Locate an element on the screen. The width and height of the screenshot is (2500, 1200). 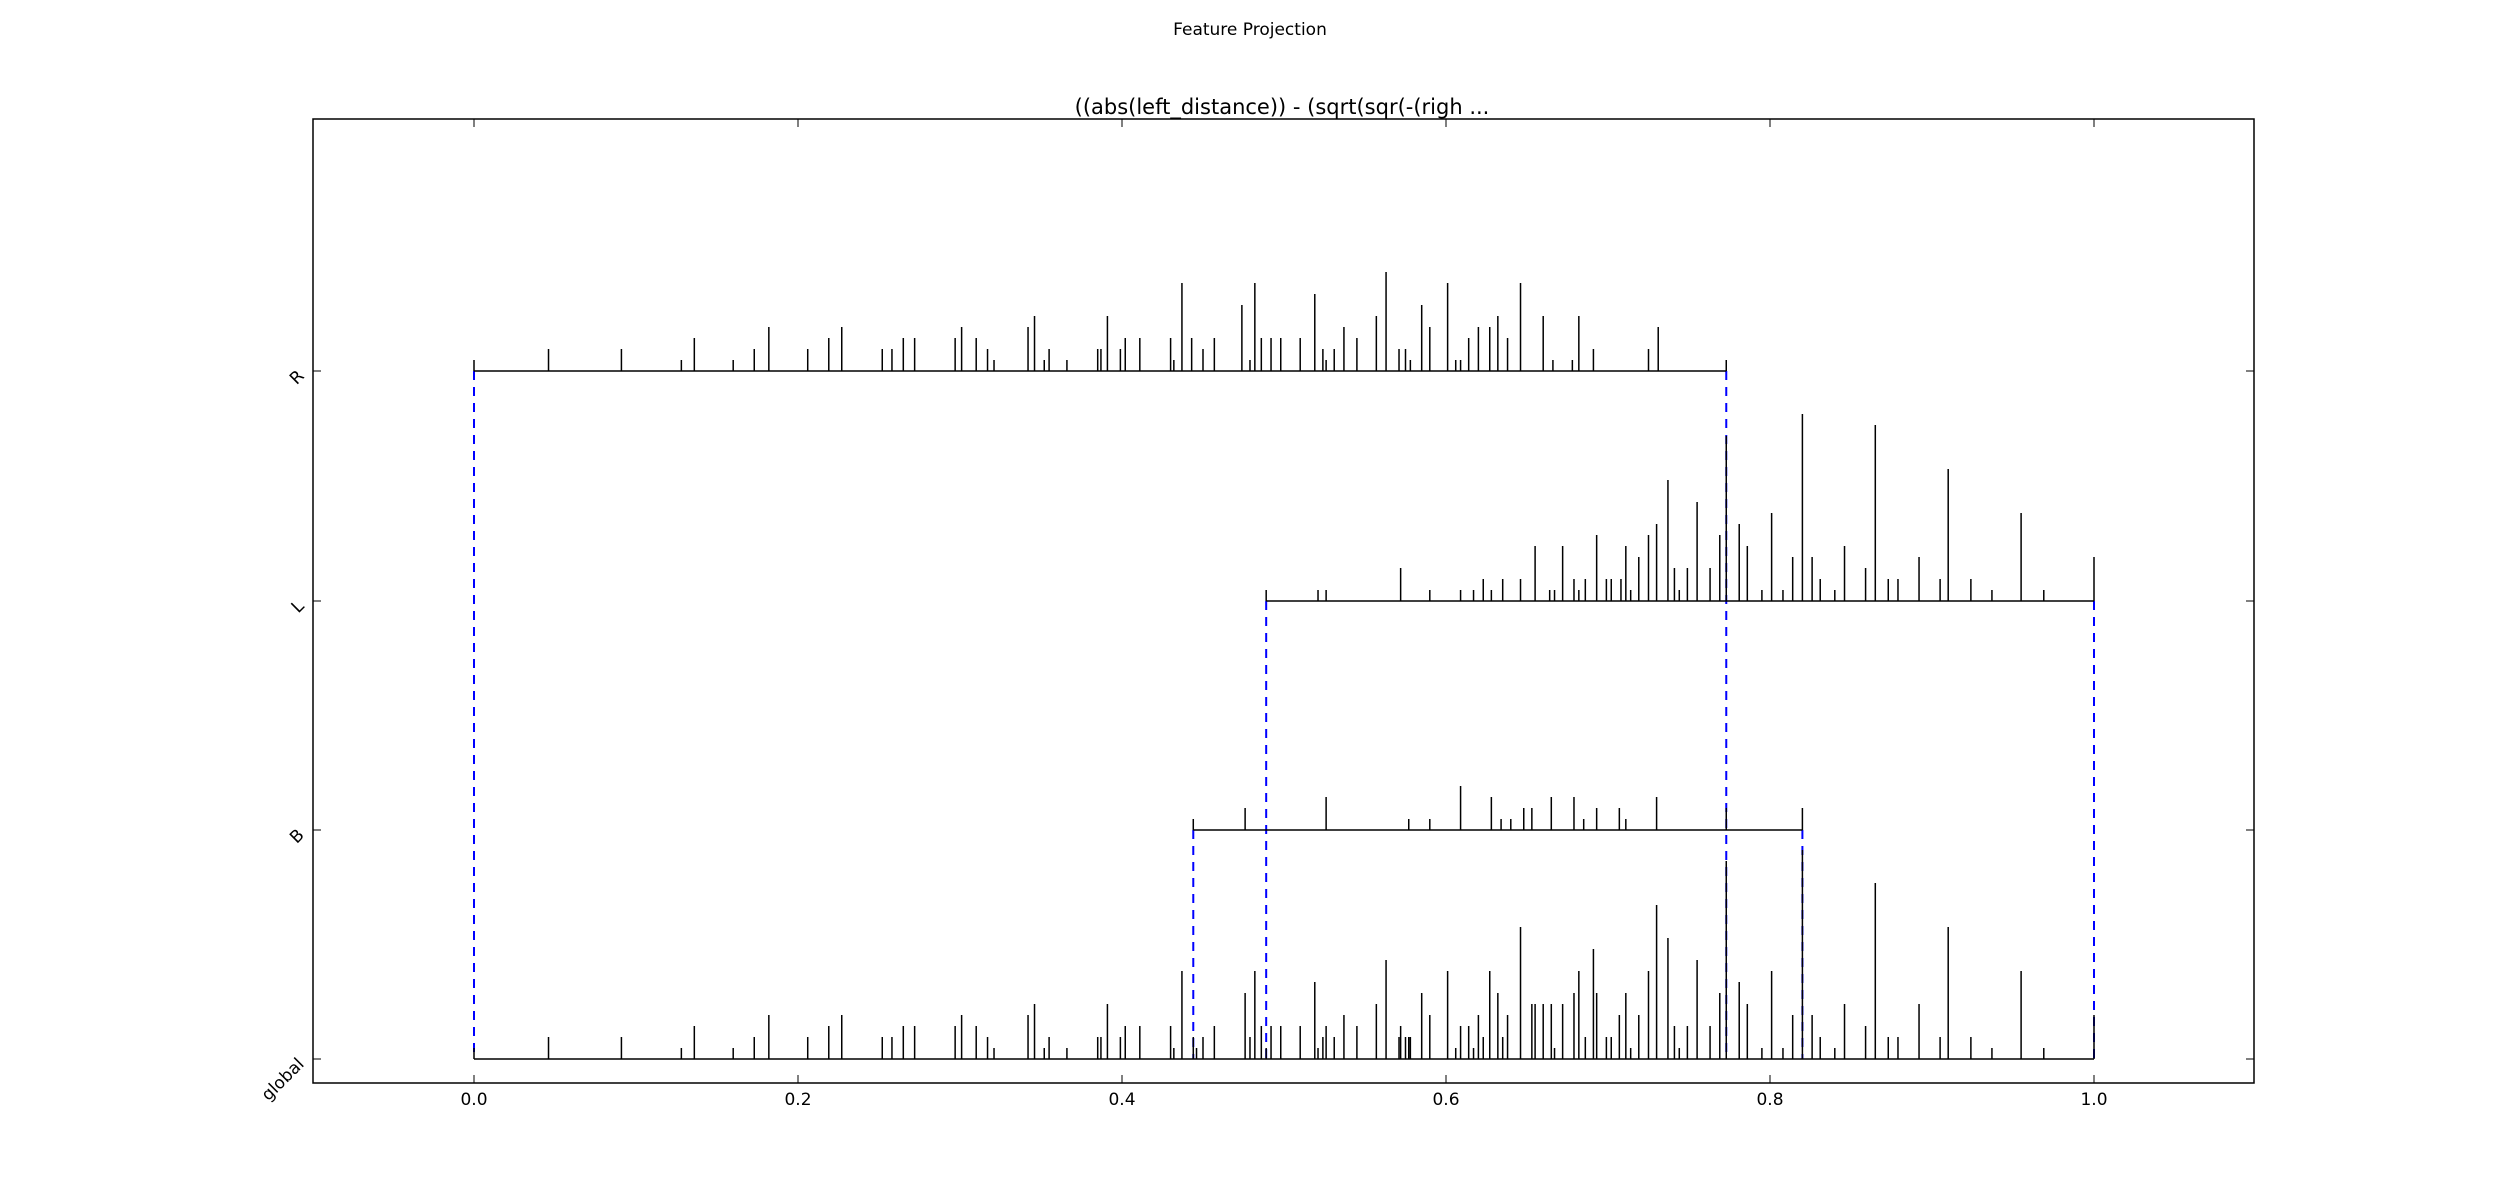
series-B is located at coordinates (1498, 808).